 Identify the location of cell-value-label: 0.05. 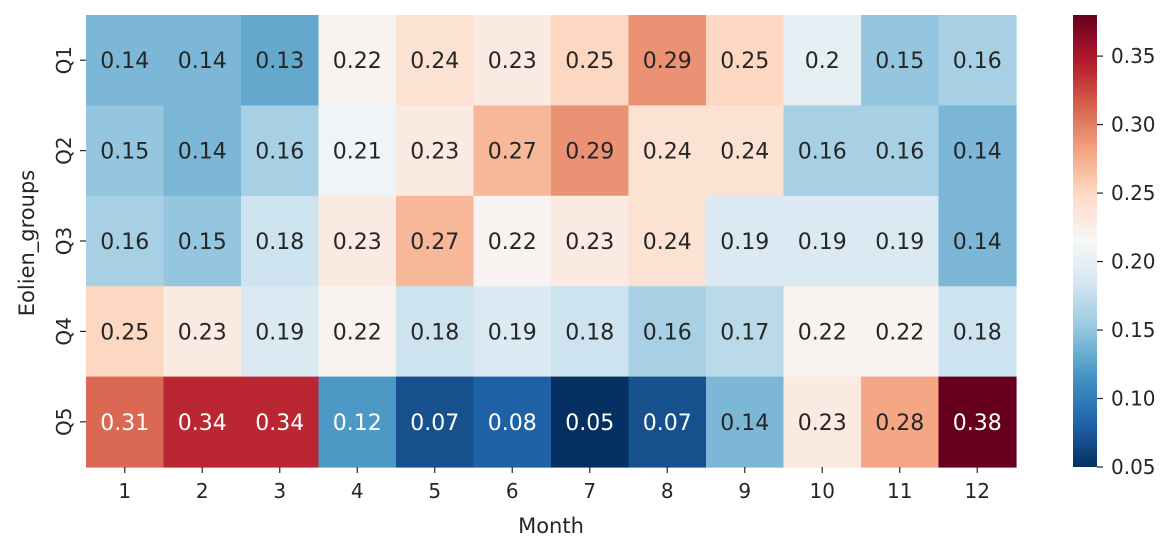
(589, 423).